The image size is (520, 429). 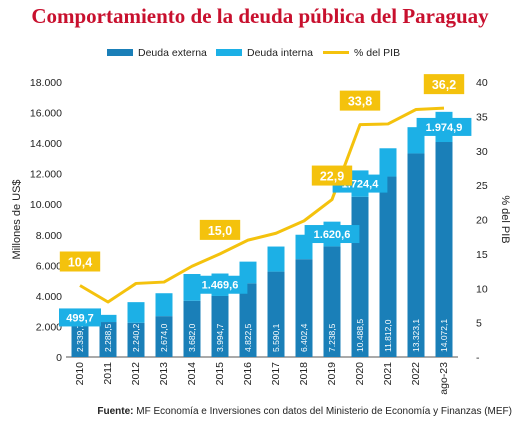 I want to click on label-deuda-interna: 1.620,6, so click(x=332, y=235).